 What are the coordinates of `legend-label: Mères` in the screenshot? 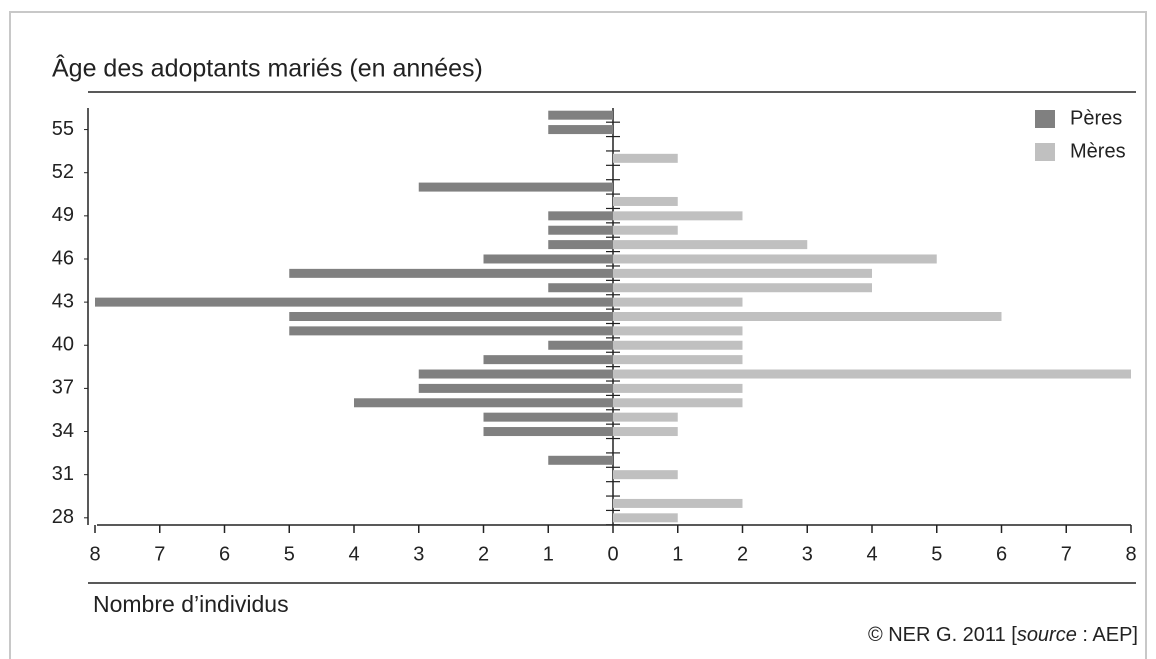 It's located at (1098, 151).